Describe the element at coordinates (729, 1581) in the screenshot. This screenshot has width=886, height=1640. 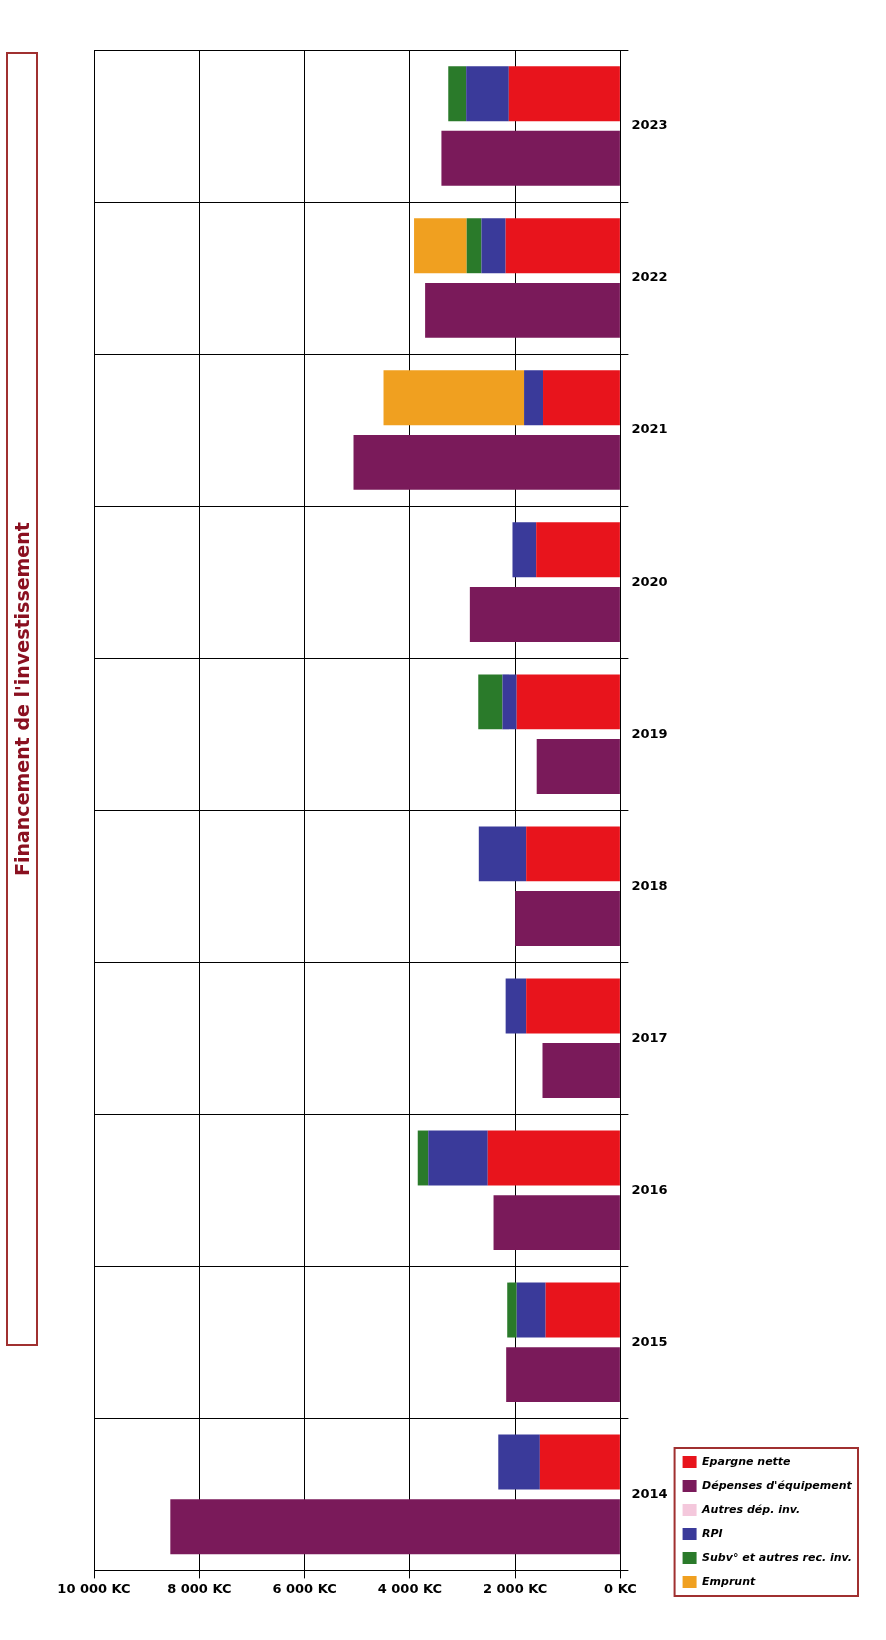
I see `legend-label: Emprunt` at that location.